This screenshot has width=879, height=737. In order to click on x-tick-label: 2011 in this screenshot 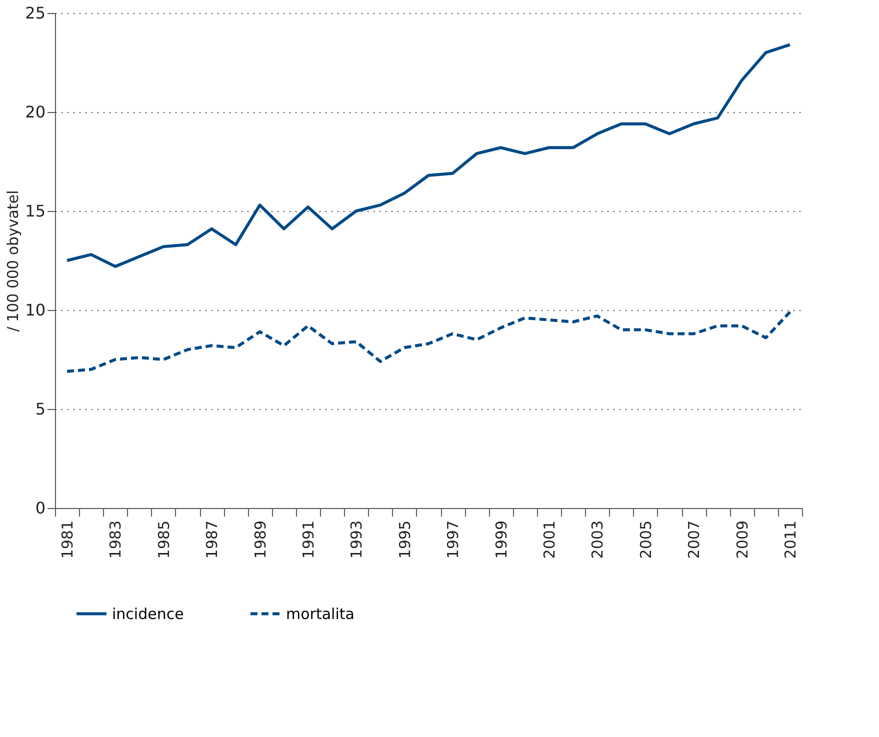, I will do `click(790, 539)`.